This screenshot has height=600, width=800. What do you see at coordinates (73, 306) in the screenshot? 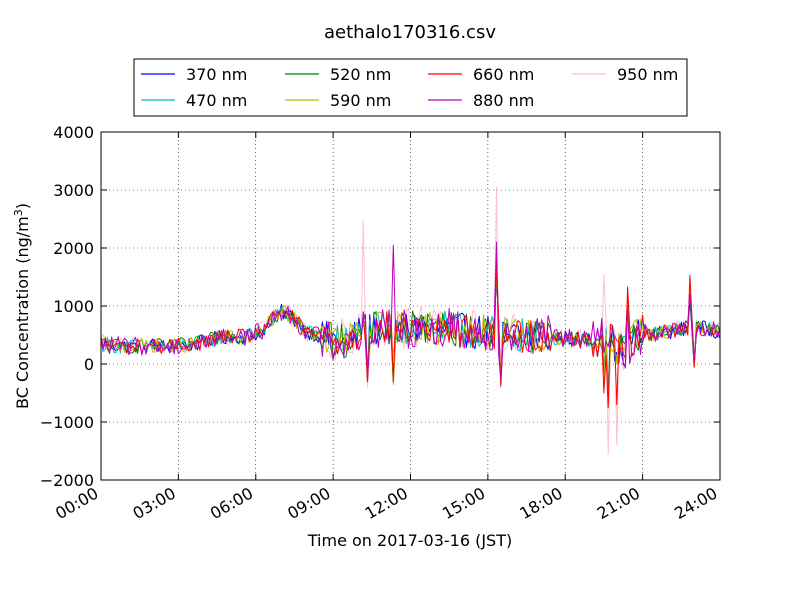
I see `y-tick-label: 1000` at bounding box center [73, 306].